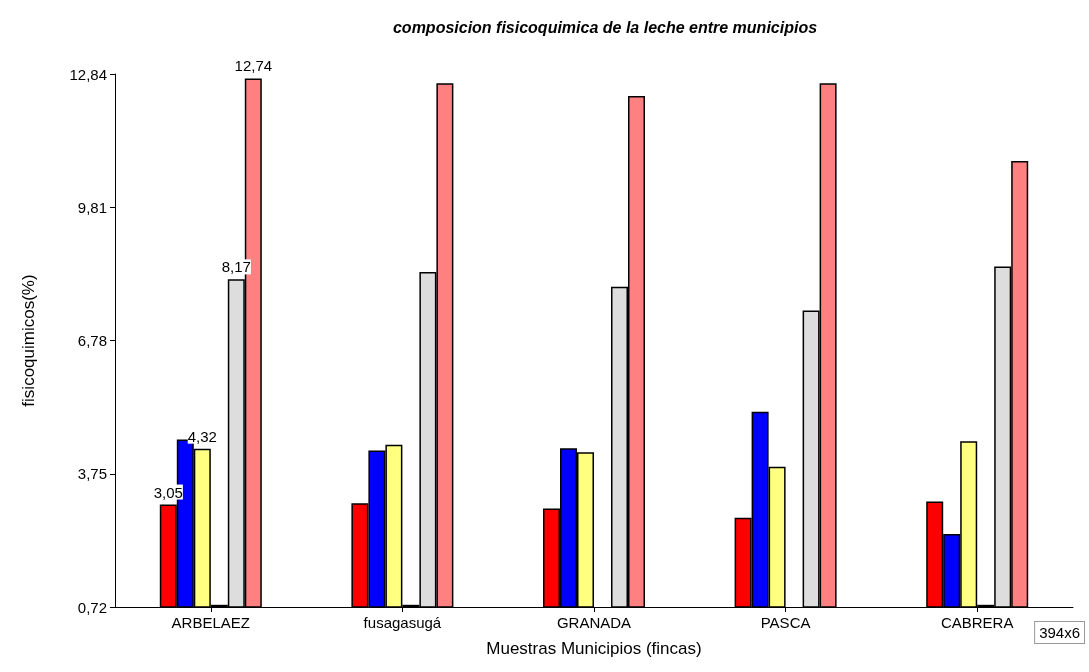 This screenshot has width=1089, height=672. What do you see at coordinates (594, 648) in the screenshot?
I see `x-axis-title: Muestras Municipios (fincas)` at bounding box center [594, 648].